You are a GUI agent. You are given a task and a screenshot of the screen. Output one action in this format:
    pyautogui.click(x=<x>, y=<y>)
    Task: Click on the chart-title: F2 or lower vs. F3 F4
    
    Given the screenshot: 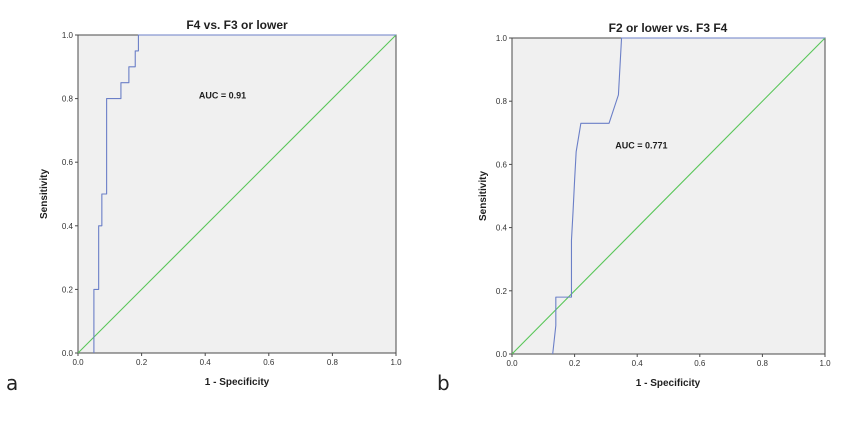 What is the action you would take?
    pyautogui.click(x=668, y=28)
    